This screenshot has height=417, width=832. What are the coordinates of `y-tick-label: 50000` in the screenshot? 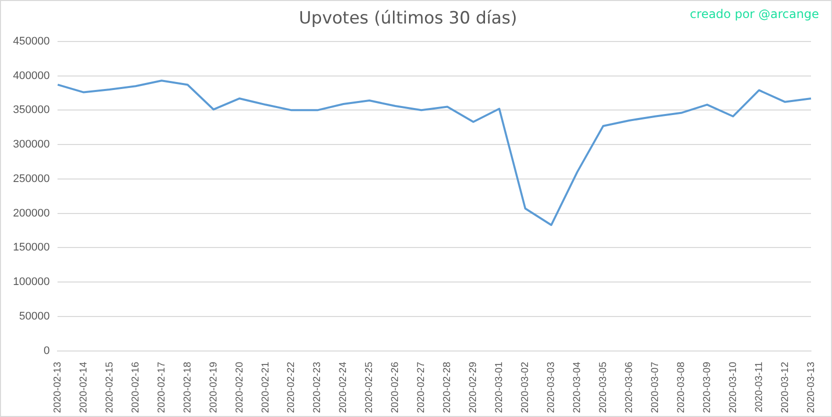 It's located at (34, 316).